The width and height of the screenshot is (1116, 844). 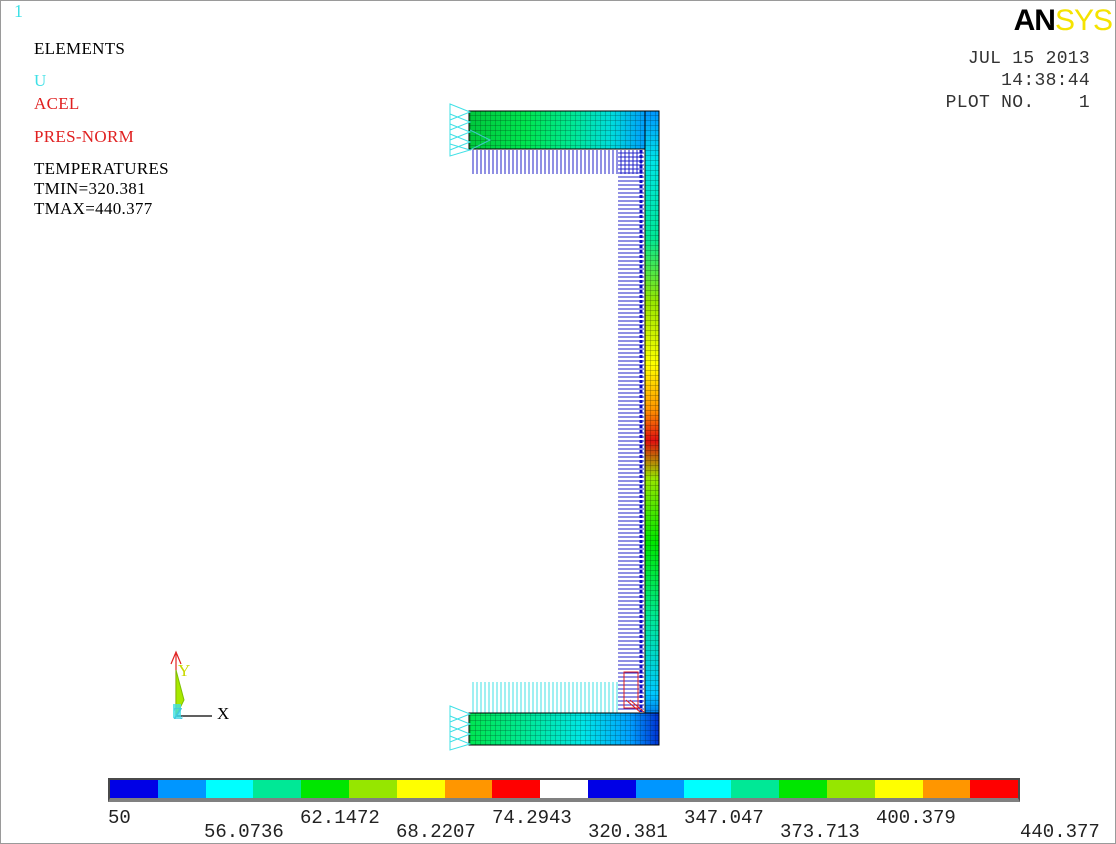 I want to click on u-label: U, so click(x=40, y=80).